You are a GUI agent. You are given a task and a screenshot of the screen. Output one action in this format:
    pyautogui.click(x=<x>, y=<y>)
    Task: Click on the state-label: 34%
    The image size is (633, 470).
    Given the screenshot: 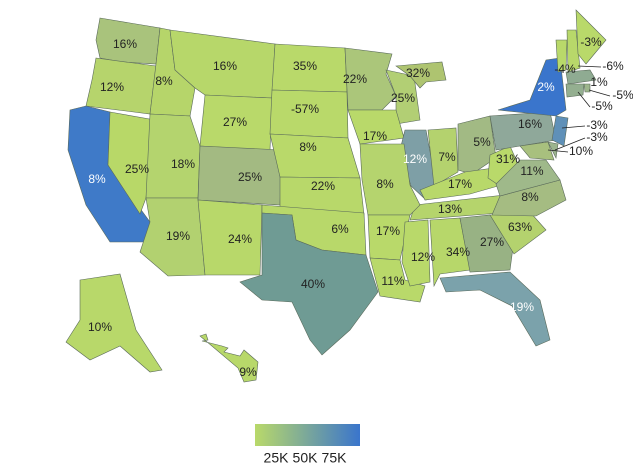 What is the action you would take?
    pyautogui.click(x=458, y=252)
    